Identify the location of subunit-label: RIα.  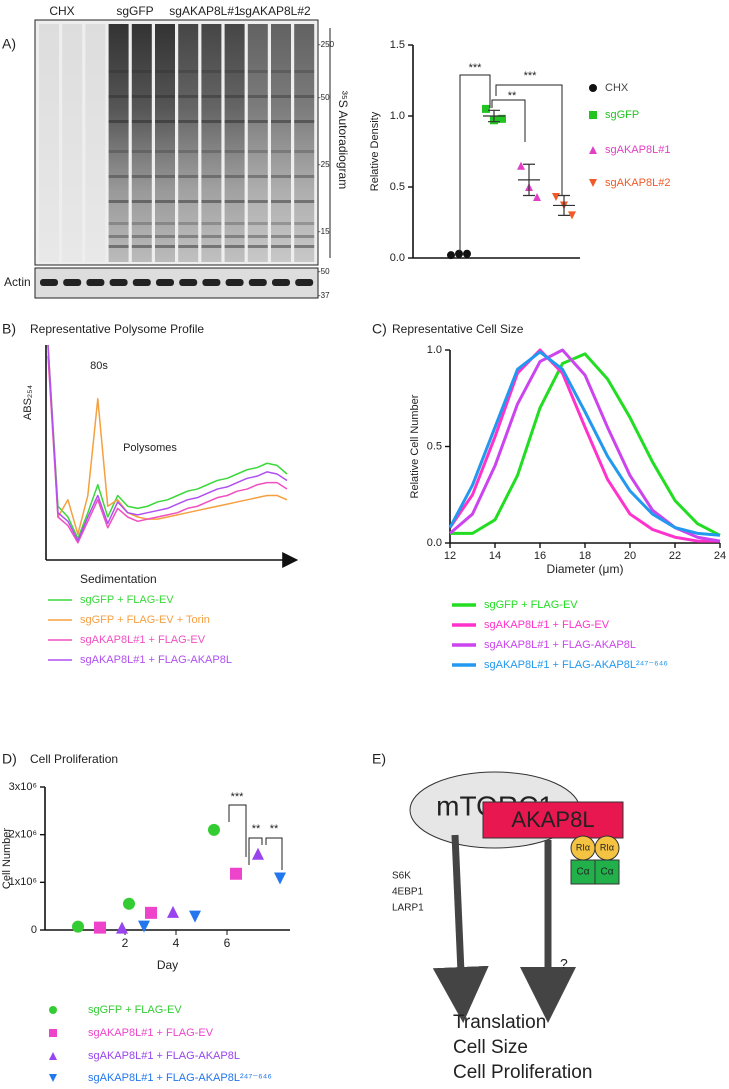
(607, 847).